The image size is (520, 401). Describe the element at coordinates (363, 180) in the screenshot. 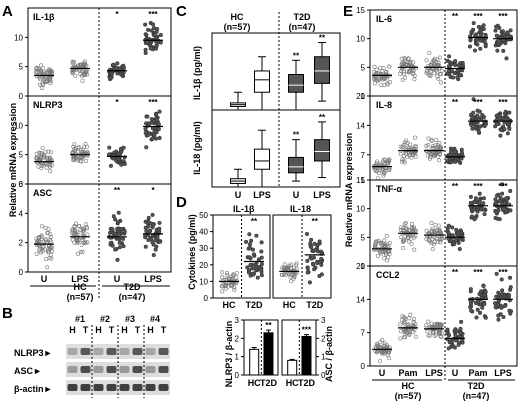

I see `e-sub-1-ytick-label-0: 1` at that location.